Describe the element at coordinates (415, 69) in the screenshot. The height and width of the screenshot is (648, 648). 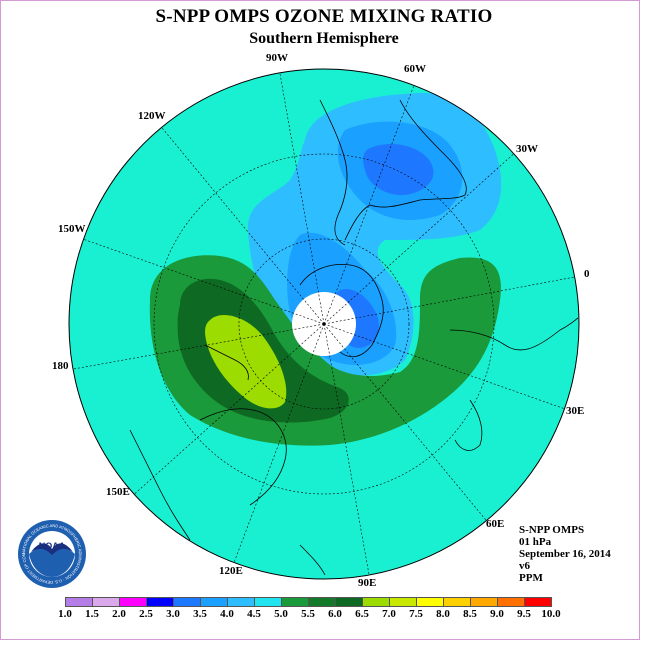
I see `lon-label-60w: 60W` at that location.